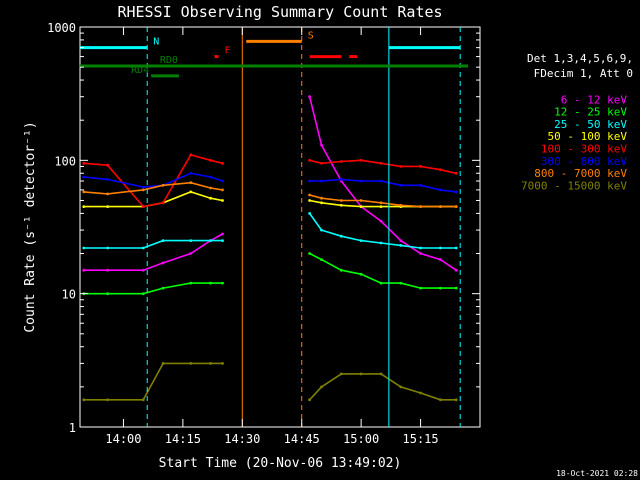  What do you see at coordinates (583, 73) in the screenshot?
I see `legend-header-2: FDecim 1, Att 0` at bounding box center [583, 73].